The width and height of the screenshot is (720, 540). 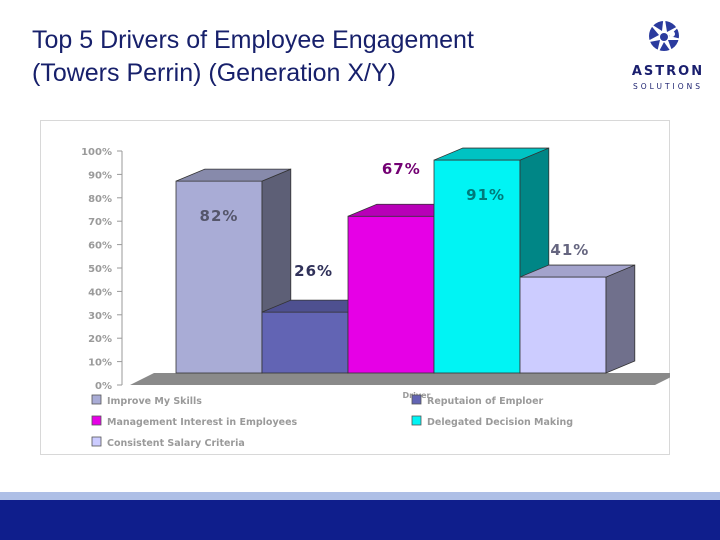 What do you see at coordinates (100, 292) in the screenshot?
I see `y-tick-label: 40%` at bounding box center [100, 292].